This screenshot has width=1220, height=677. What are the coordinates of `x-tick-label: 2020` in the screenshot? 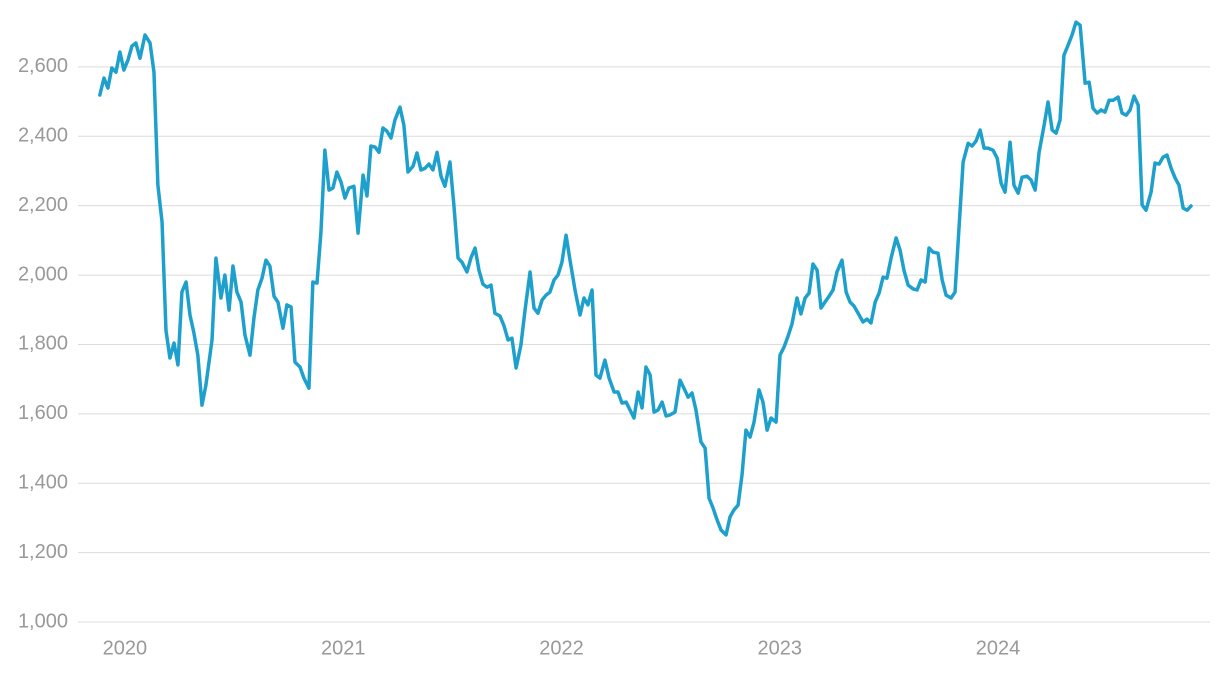 It's located at (125, 648).